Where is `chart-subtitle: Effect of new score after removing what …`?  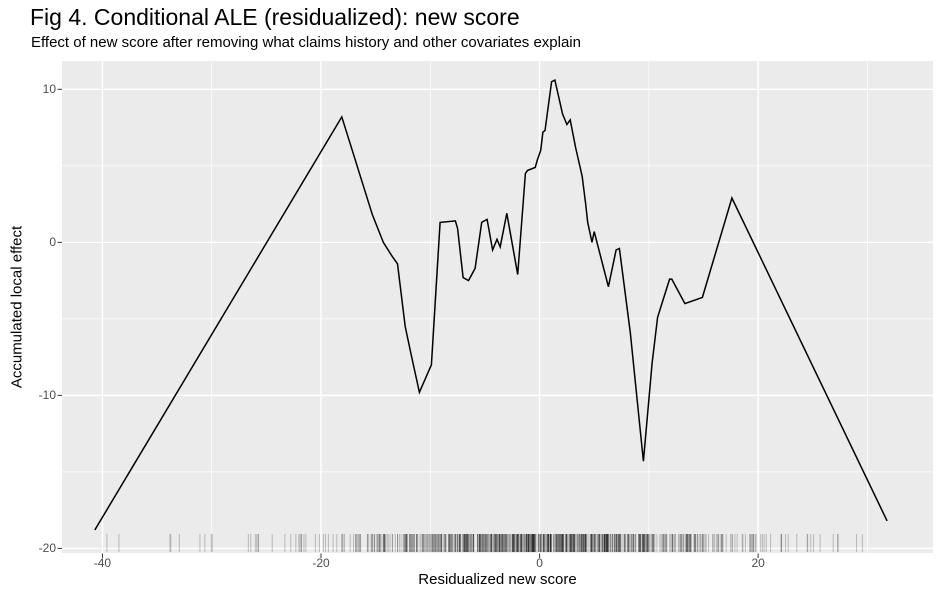 chart-subtitle: Effect of new score after removing what … is located at coordinates (306, 42).